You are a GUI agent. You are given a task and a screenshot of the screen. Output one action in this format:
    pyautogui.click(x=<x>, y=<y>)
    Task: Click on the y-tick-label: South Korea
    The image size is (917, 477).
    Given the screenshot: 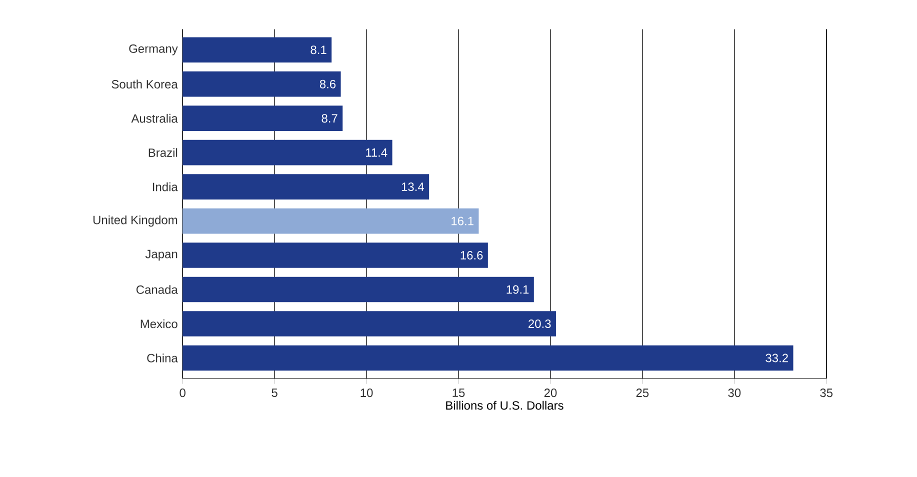 What is the action you would take?
    pyautogui.click(x=145, y=84)
    